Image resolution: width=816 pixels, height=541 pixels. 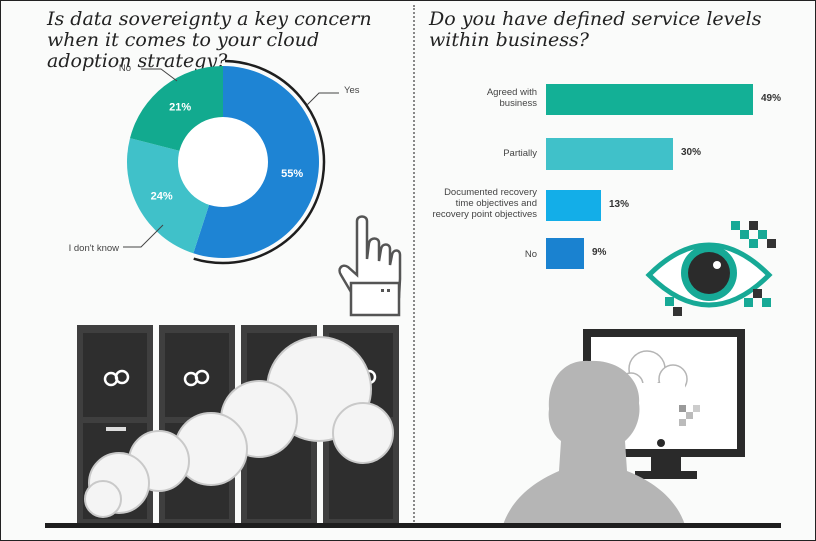 I want to click on donut-value-label: 55%, so click(x=292, y=174).